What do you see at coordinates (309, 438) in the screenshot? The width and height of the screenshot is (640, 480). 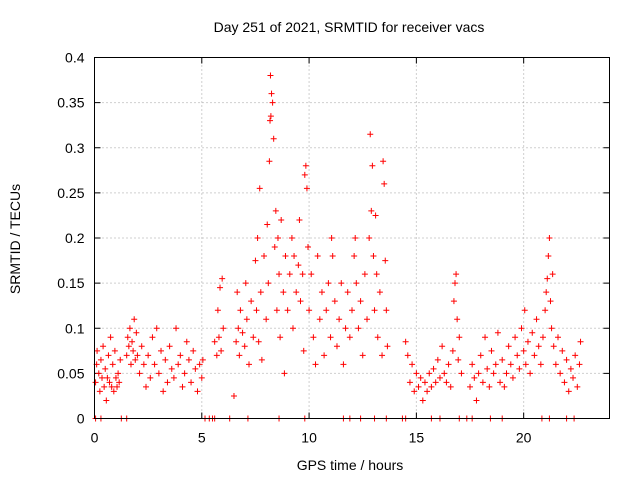 I see `x-tick-label: 10` at bounding box center [309, 438].